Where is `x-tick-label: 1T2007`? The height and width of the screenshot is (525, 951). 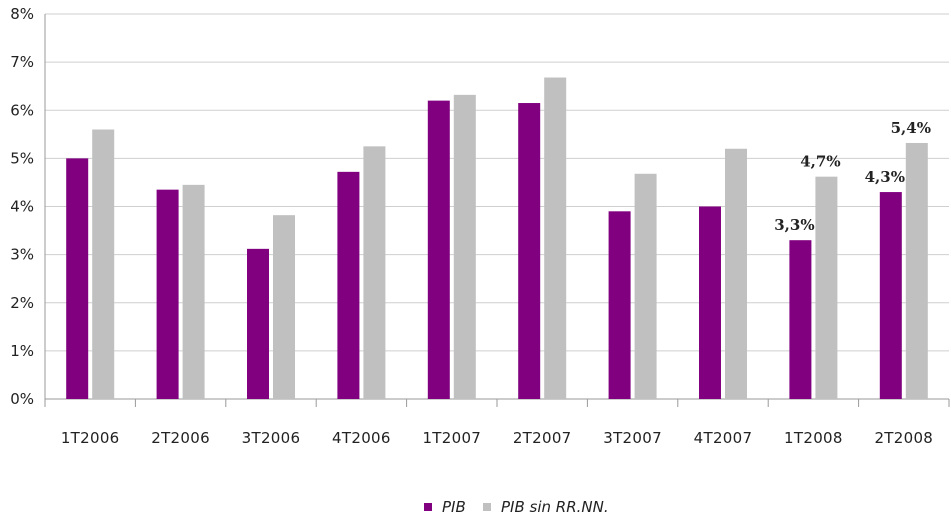 x-tick-label: 1T2007 is located at coordinates (451, 438).